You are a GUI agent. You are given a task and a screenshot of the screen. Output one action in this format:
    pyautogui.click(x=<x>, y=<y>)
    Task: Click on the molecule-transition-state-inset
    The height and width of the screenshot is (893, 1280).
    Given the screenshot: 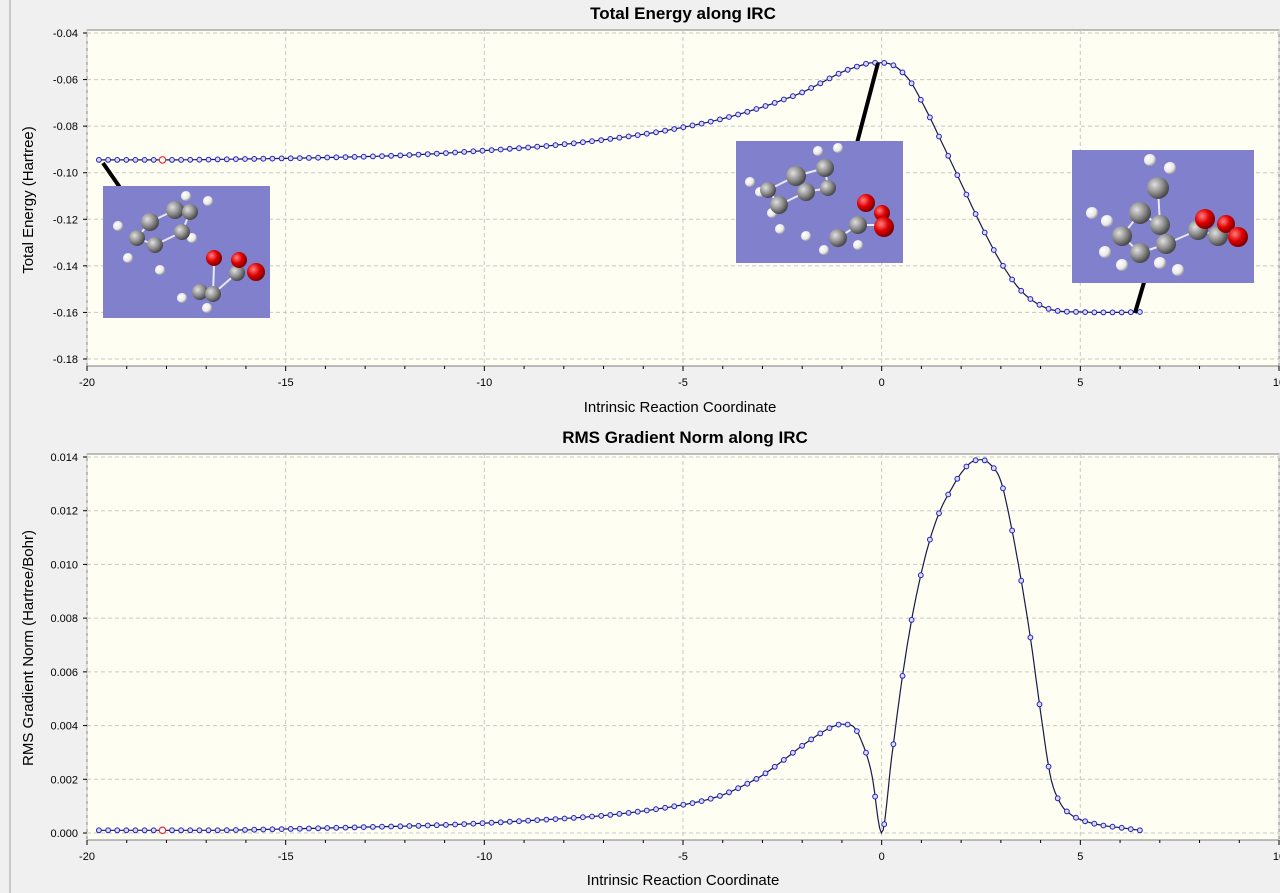 What is the action you would take?
    pyautogui.click(x=819, y=162)
    